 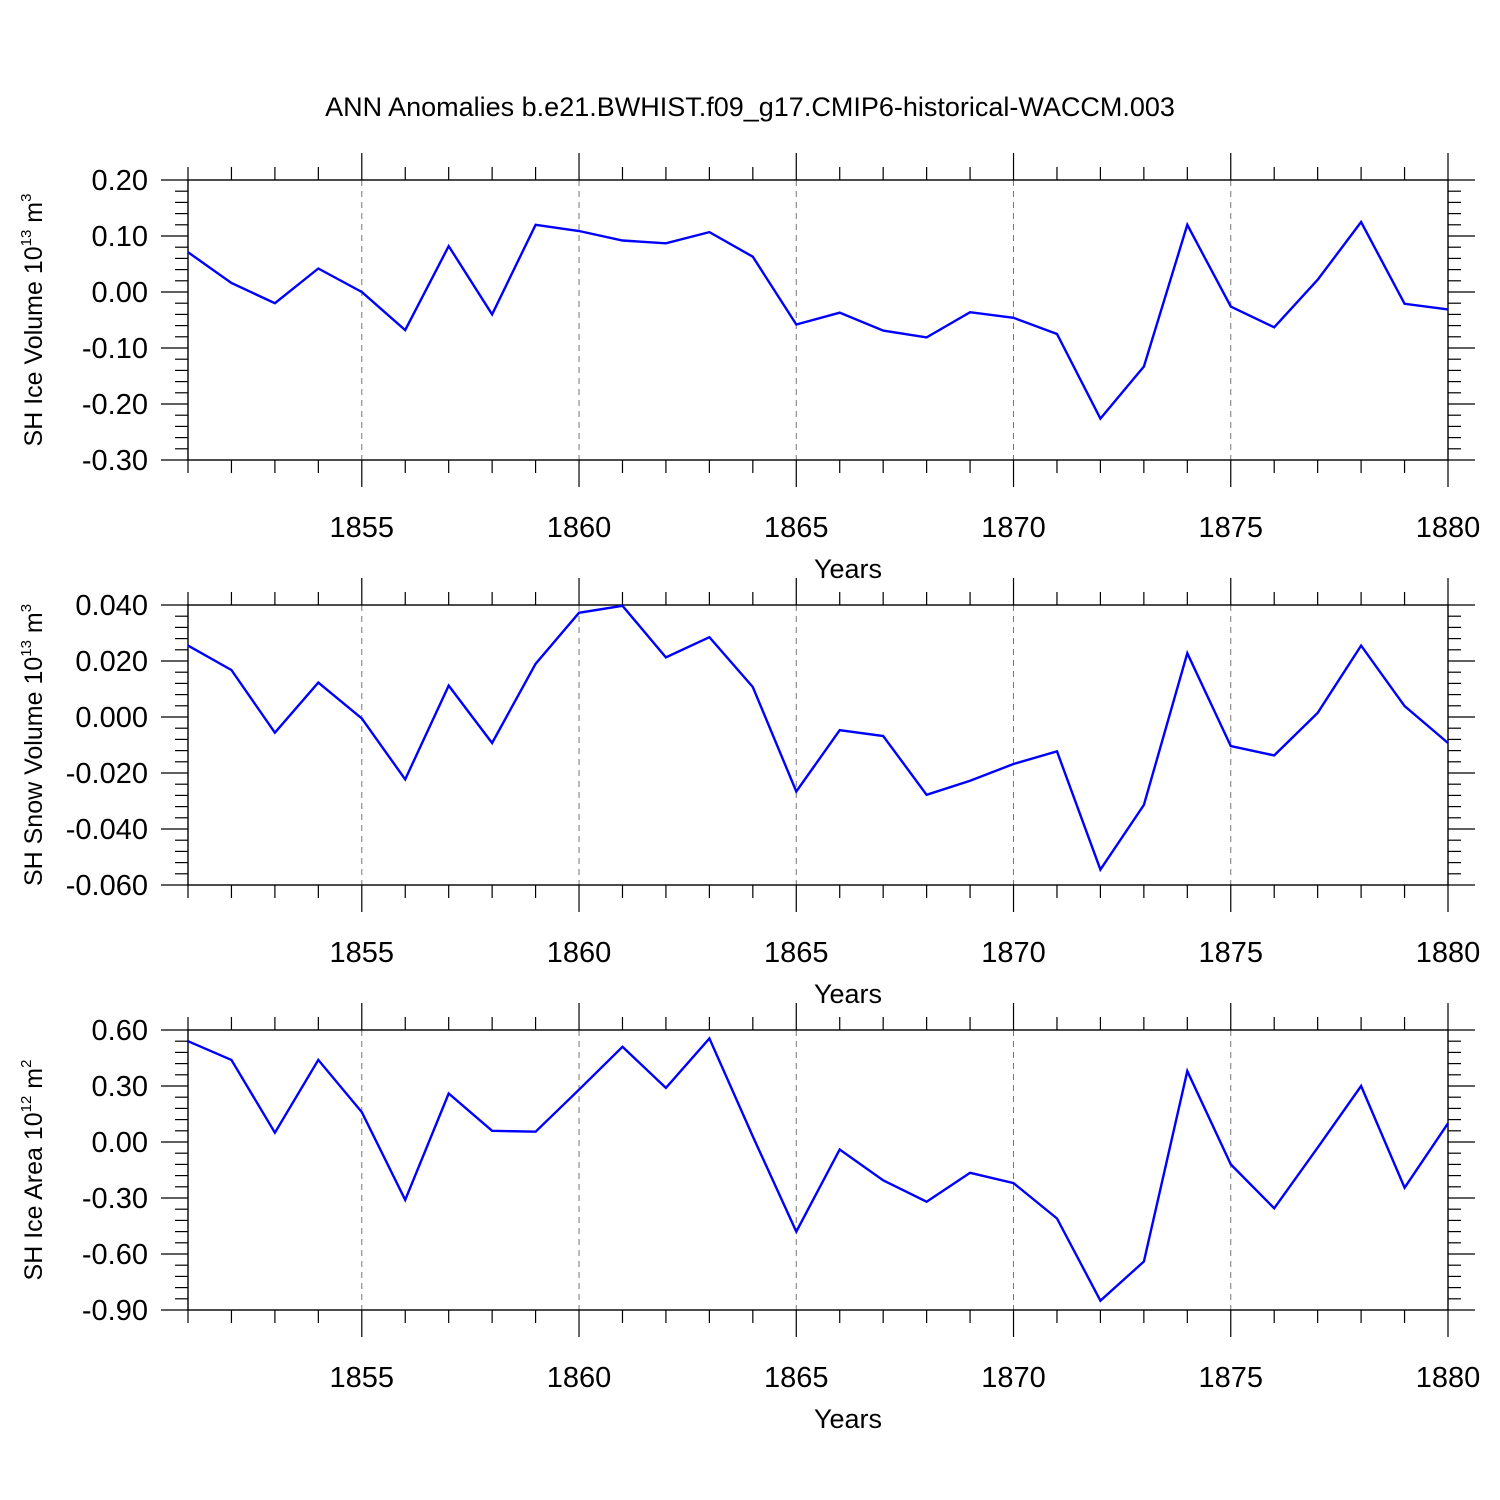 I want to click on y-tick-label: -0.060, so click(x=107, y=886).